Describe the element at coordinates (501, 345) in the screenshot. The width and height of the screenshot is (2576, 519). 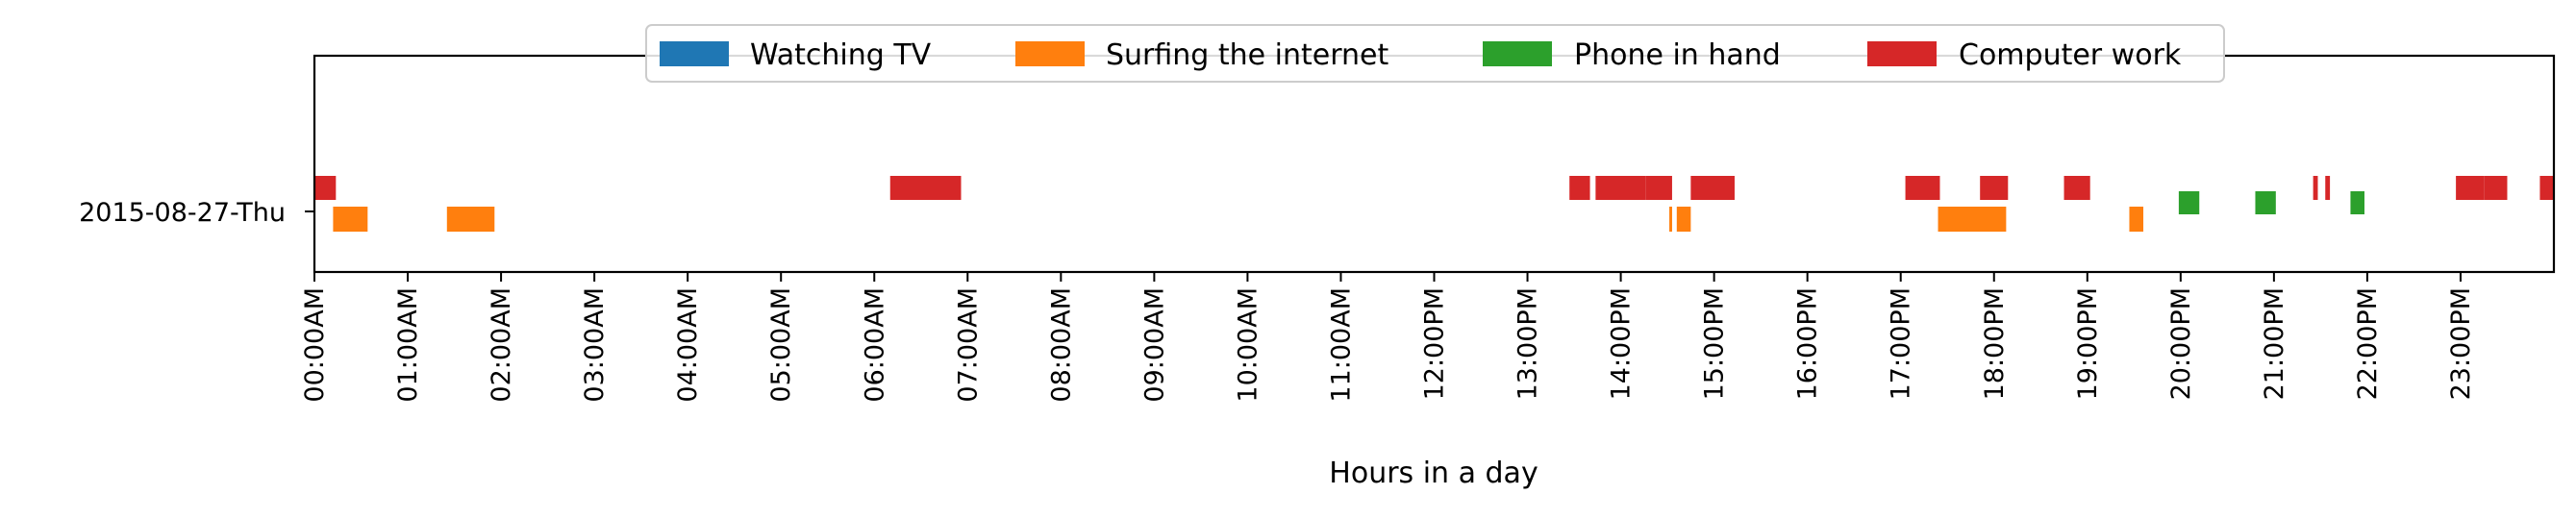
I see `x-tick-label: 02:00AM` at that location.